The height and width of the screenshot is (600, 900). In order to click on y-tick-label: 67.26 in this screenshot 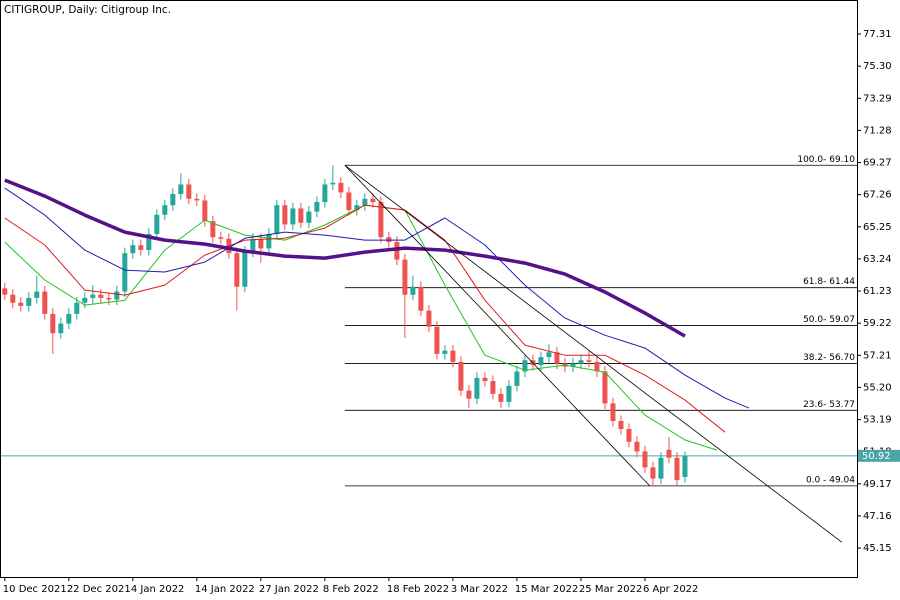, I will do `click(877, 195)`.